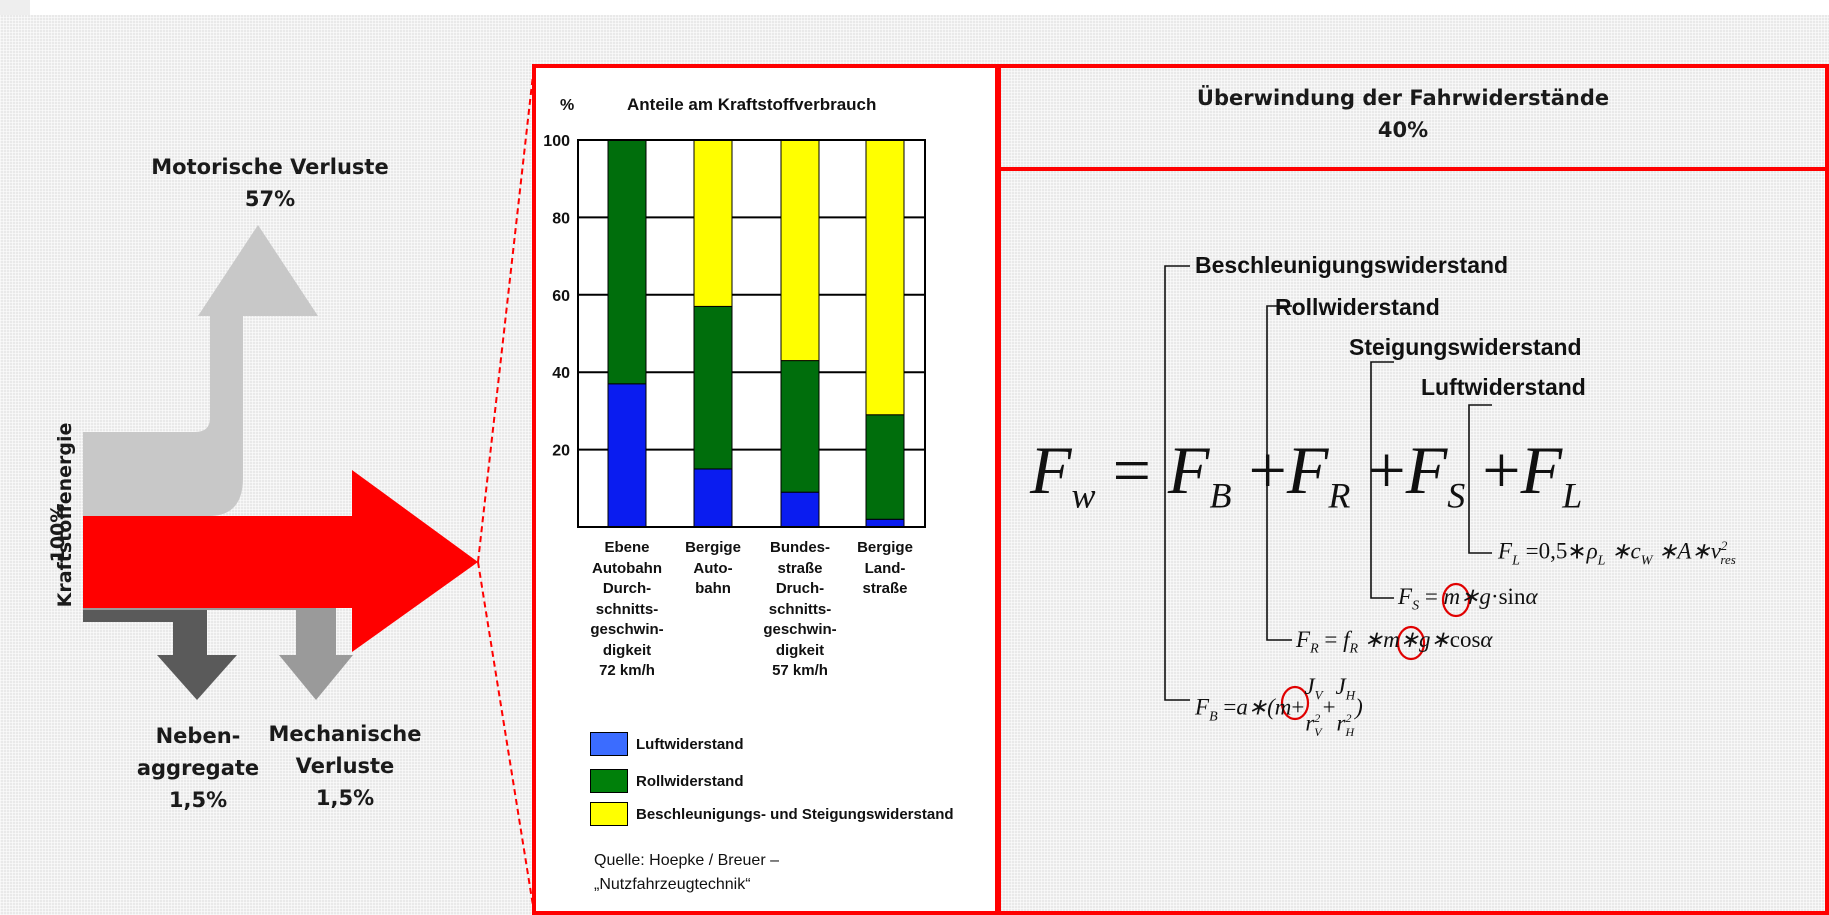 The width and height of the screenshot is (1829, 915). I want to click on y-tick-label: 20, so click(561, 451).